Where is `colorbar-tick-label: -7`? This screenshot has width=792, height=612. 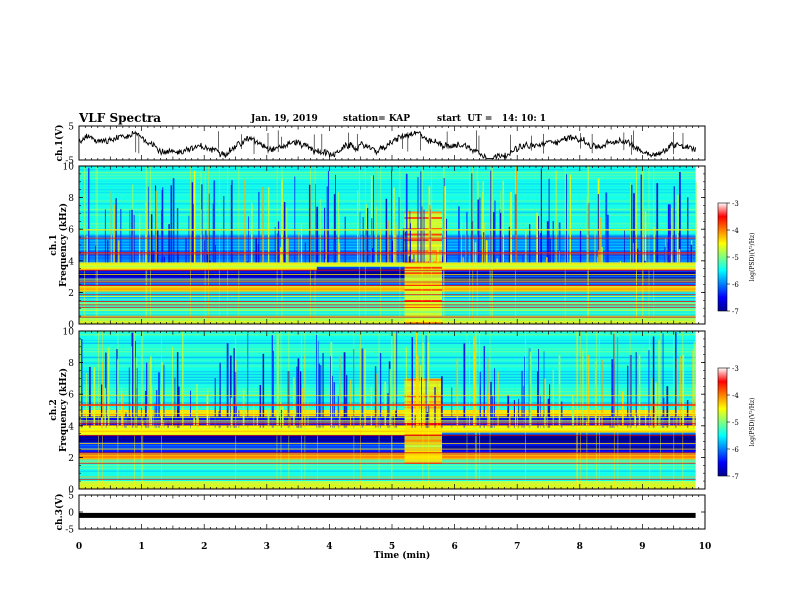
colorbar-tick-label: -7 is located at coordinates (735, 477).